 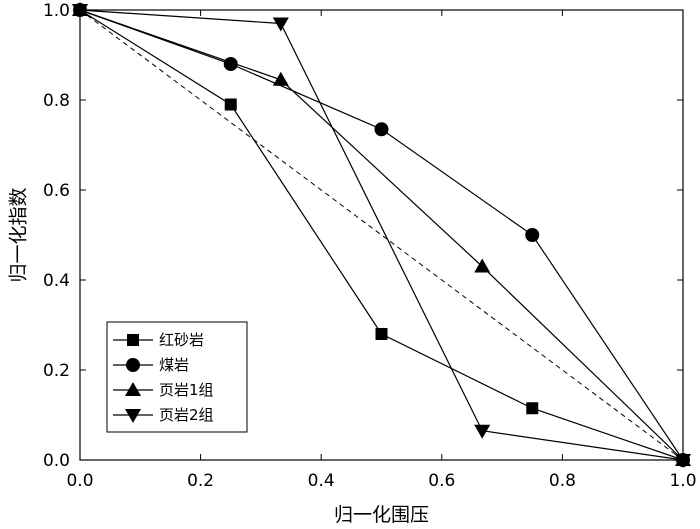 What do you see at coordinates (79, 481) in the screenshot?
I see `x-tick-label: 0.0` at bounding box center [79, 481].